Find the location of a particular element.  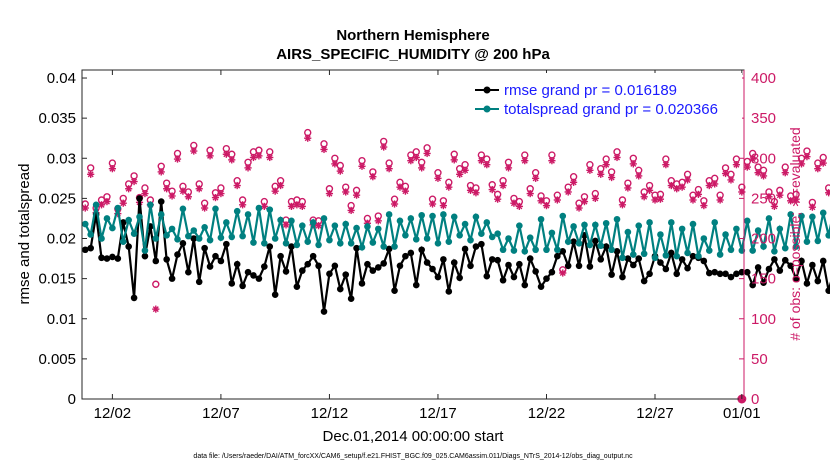

y-tick-label-left: 0.03 is located at coordinates (61, 158).